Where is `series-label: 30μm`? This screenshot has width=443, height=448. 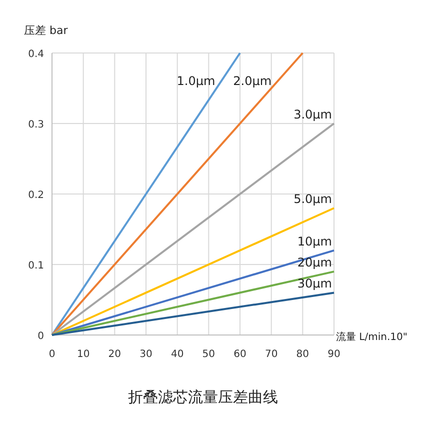
series-label: 30μm is located at coordinates (314, 283).